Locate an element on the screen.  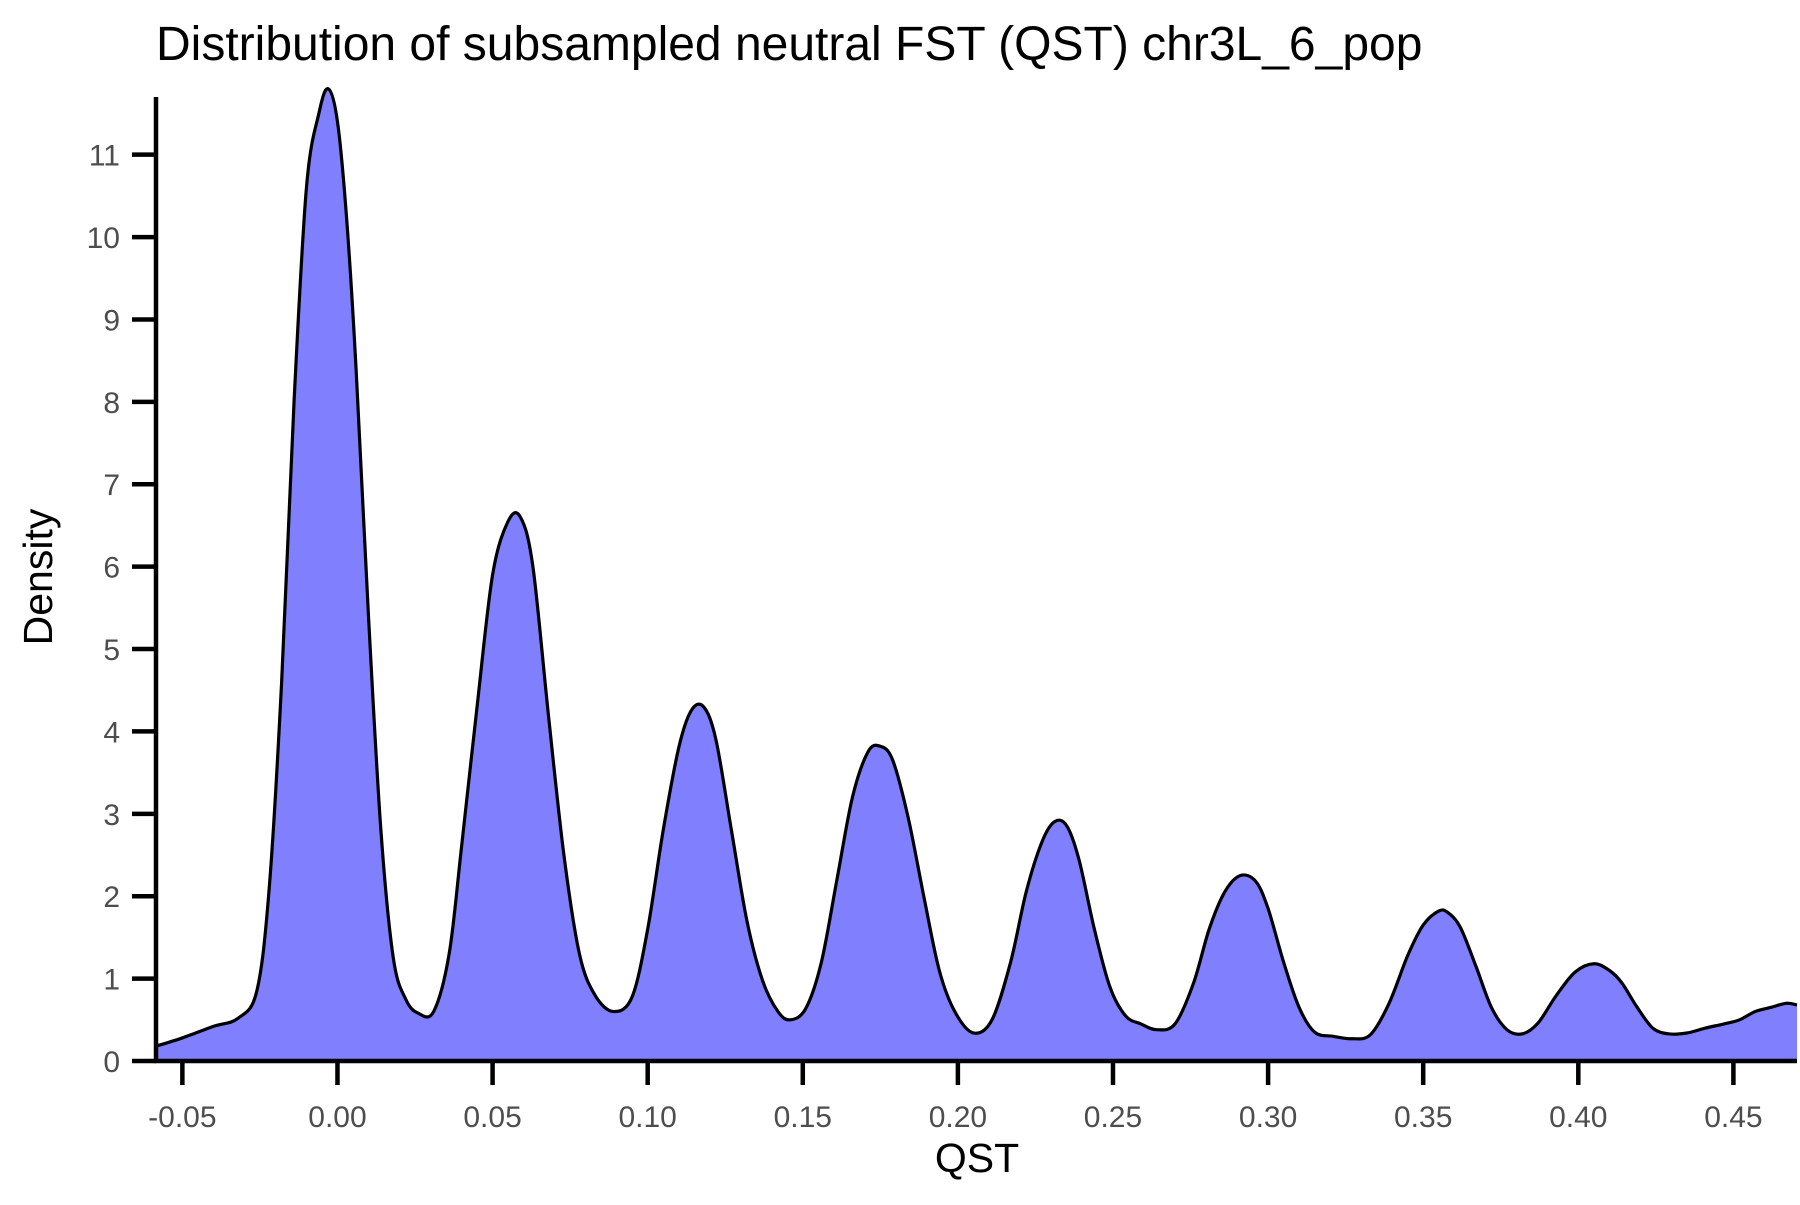
x-tick-label: 0.15 is located at coordinates (803, 1117).